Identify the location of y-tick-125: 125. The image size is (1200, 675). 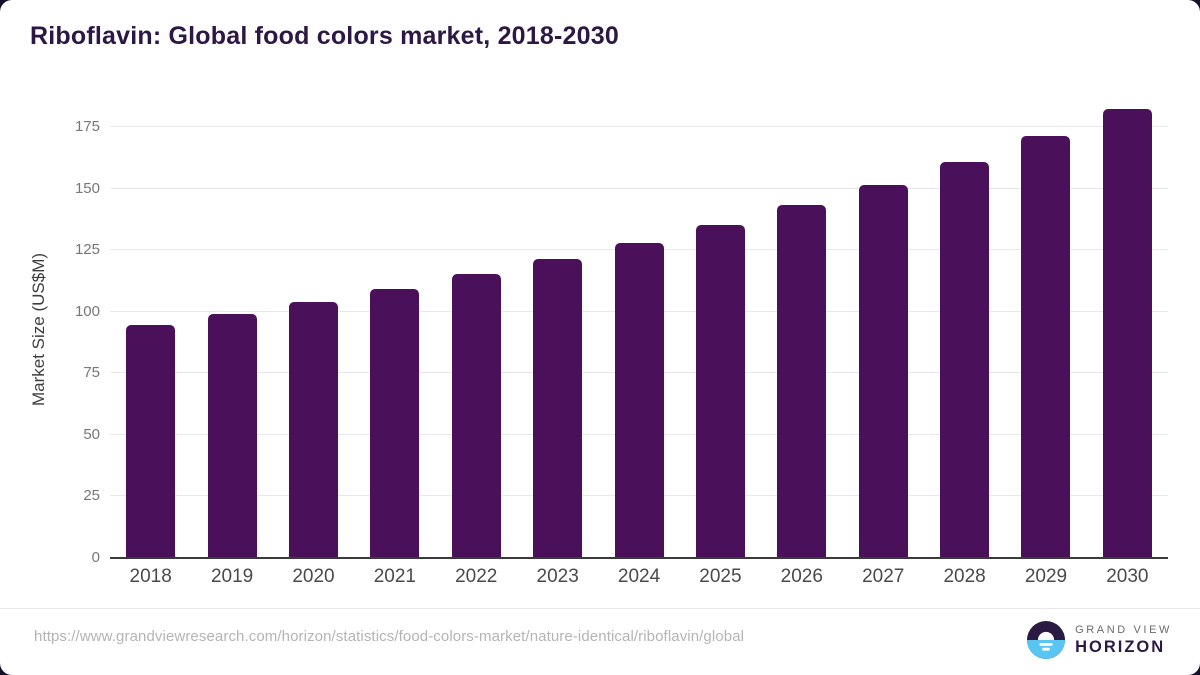
(87, 250).